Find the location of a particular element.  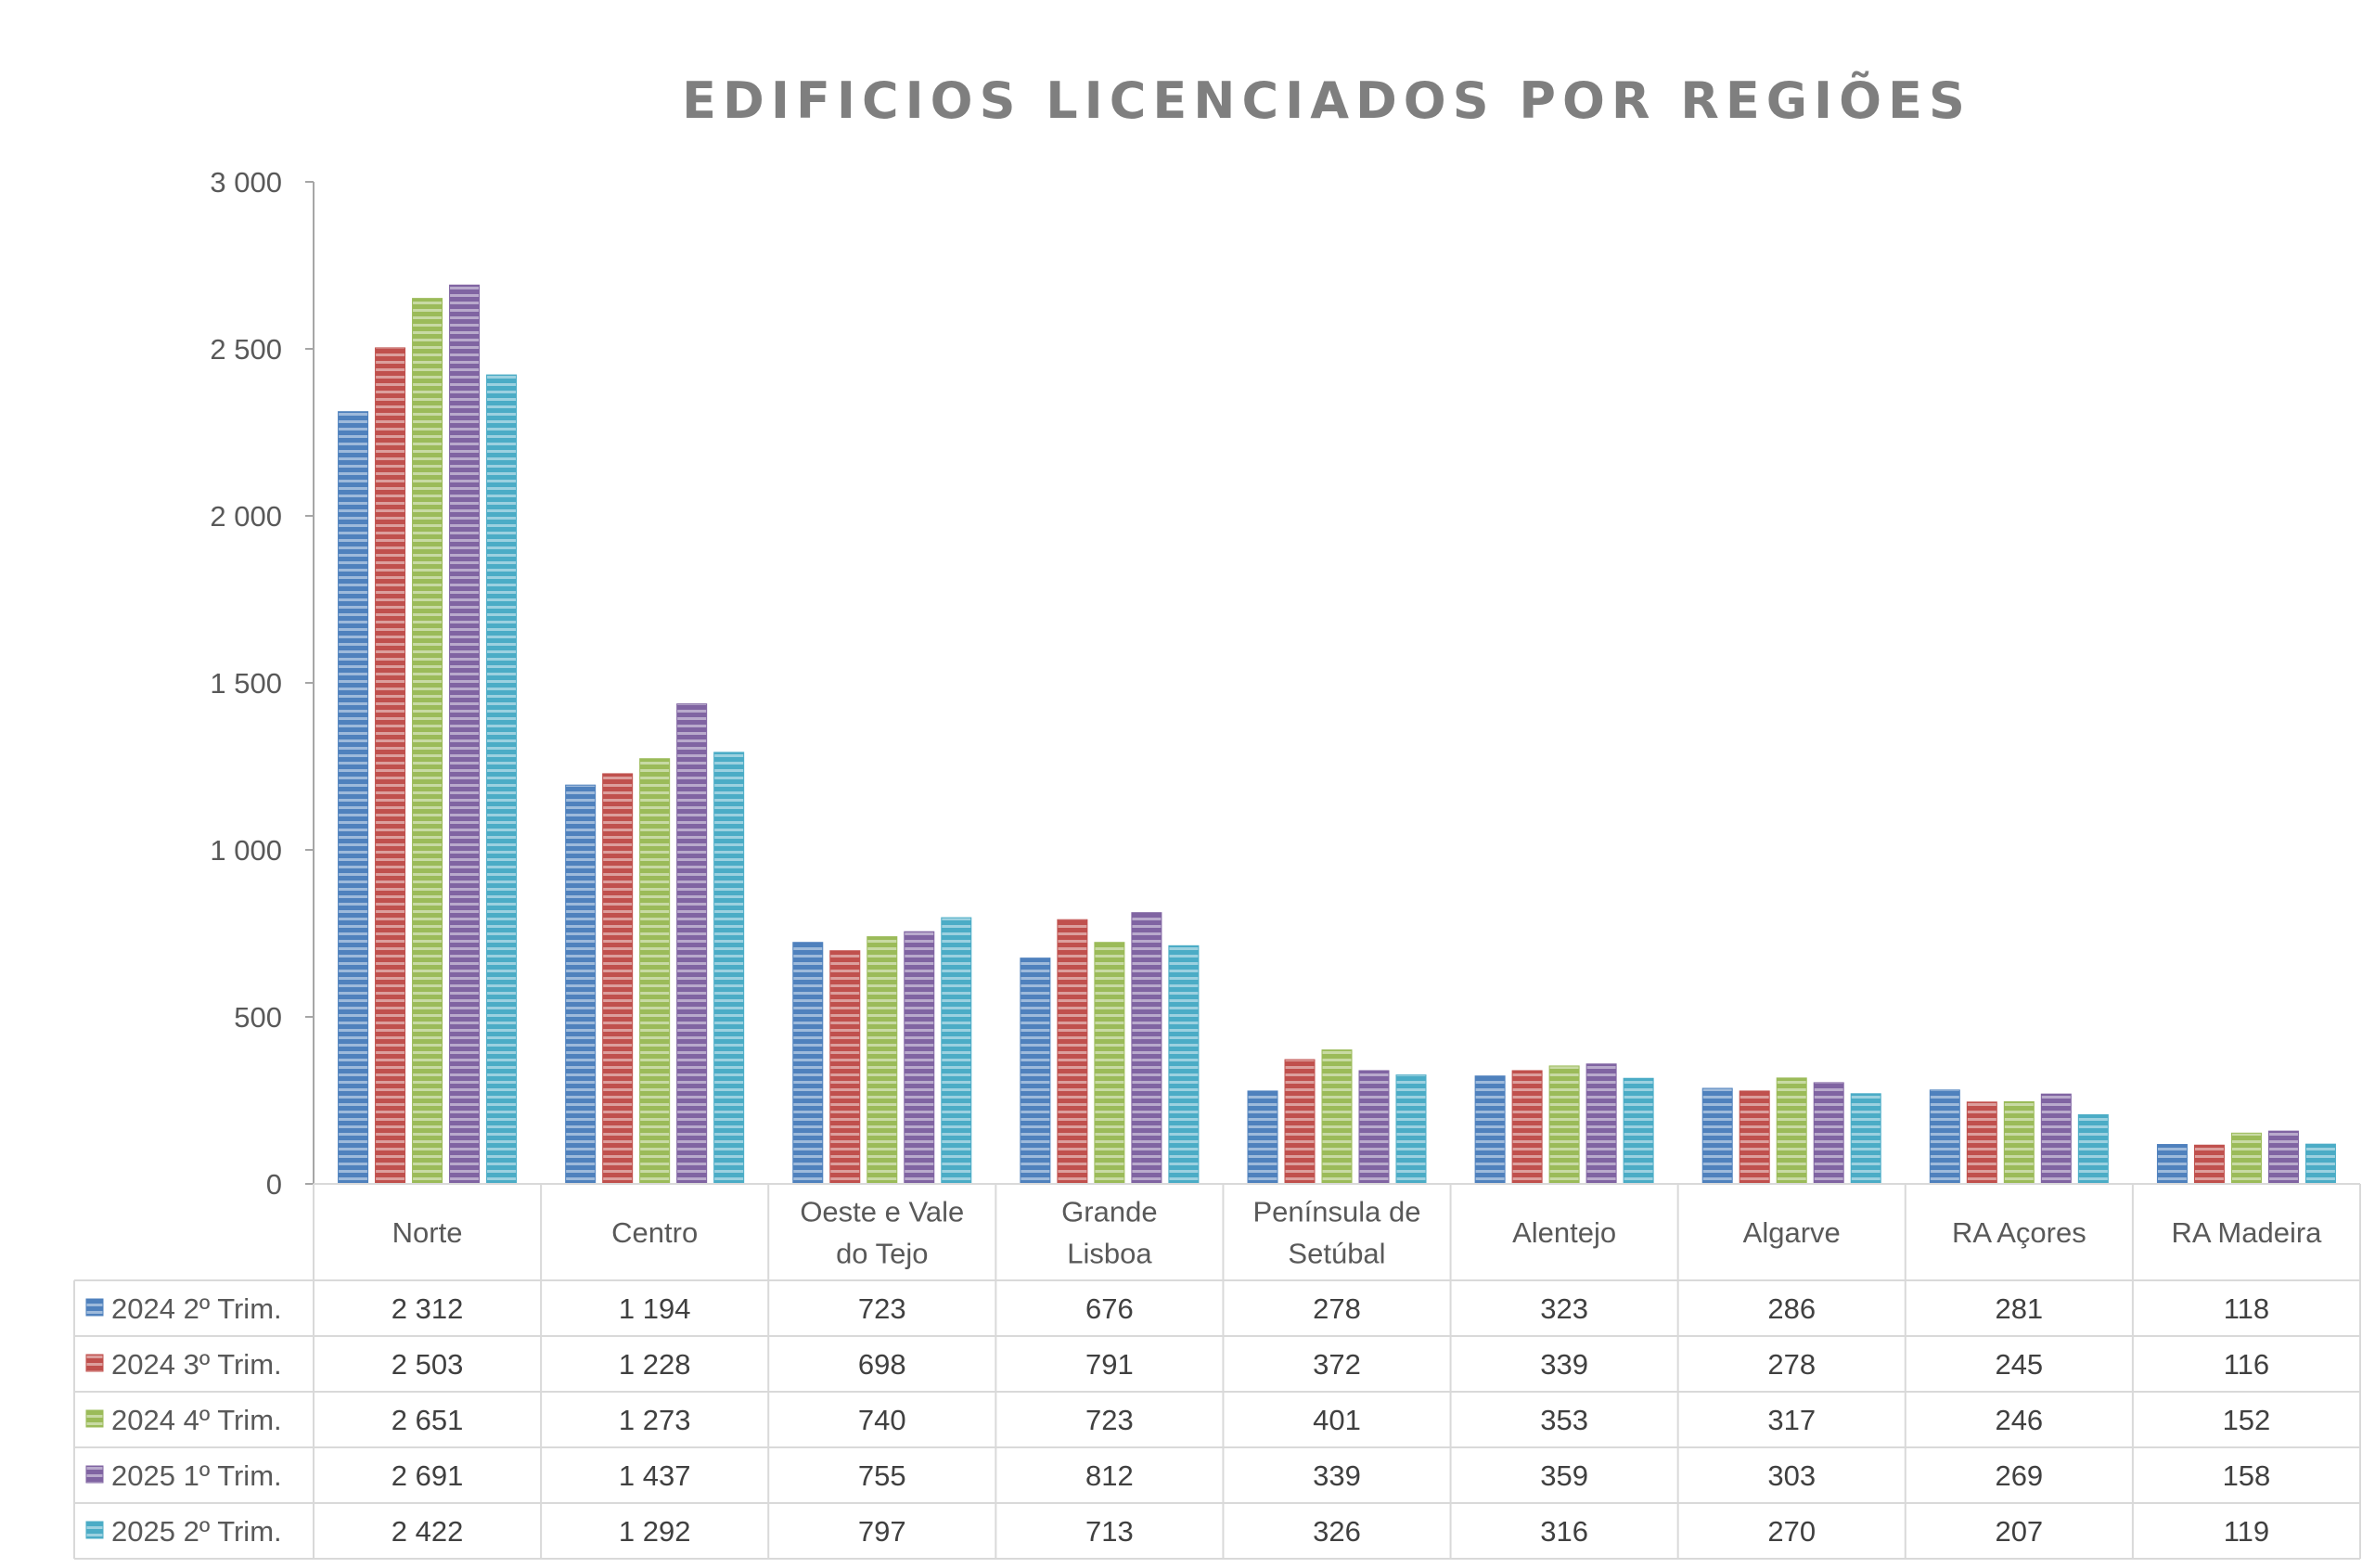

table-cell-value: 119 is located at coordinates (2246, 1531).